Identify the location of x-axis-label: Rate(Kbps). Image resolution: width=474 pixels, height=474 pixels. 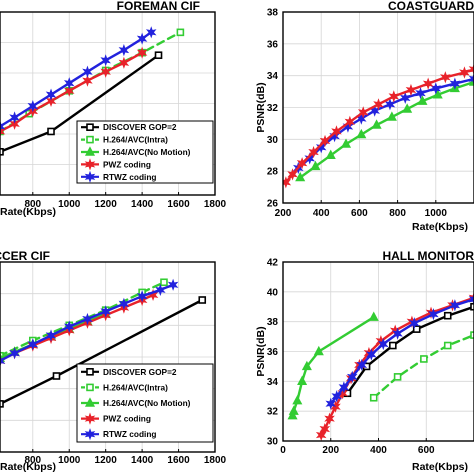
(440, 227).